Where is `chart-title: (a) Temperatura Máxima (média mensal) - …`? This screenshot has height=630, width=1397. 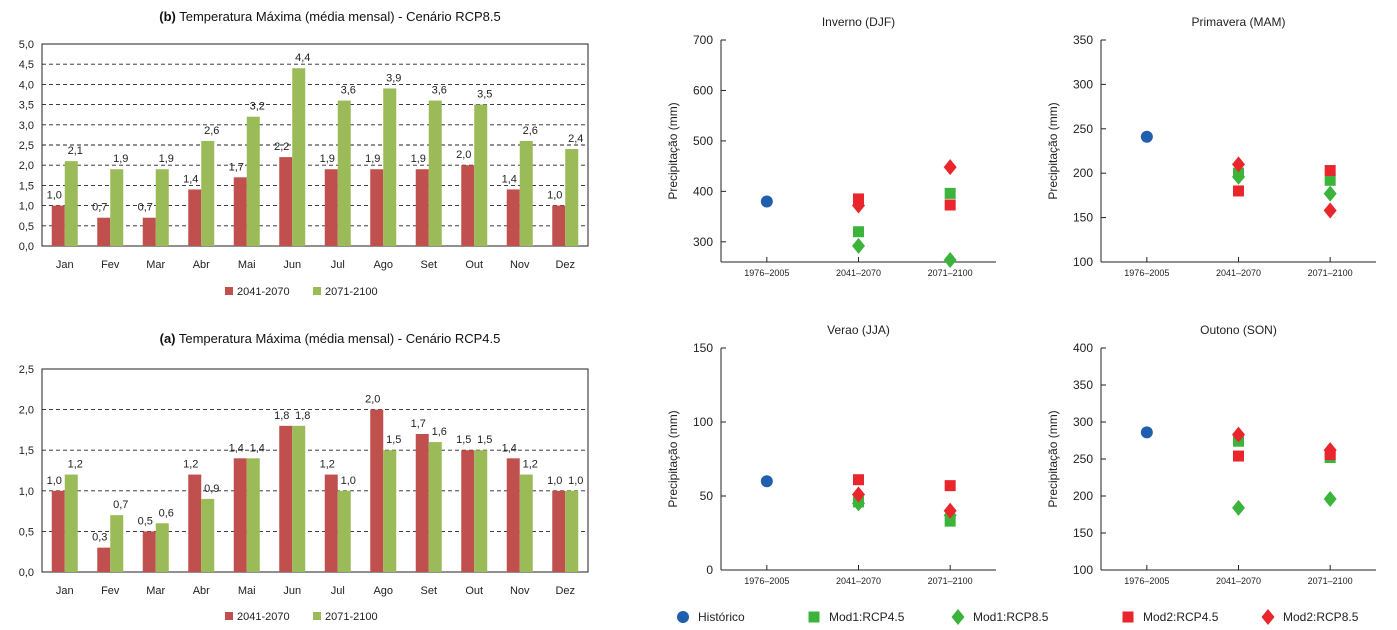
chart-title: (a) Temperatura Máxima (média mensal) - … is located at coordinates (330, 338).